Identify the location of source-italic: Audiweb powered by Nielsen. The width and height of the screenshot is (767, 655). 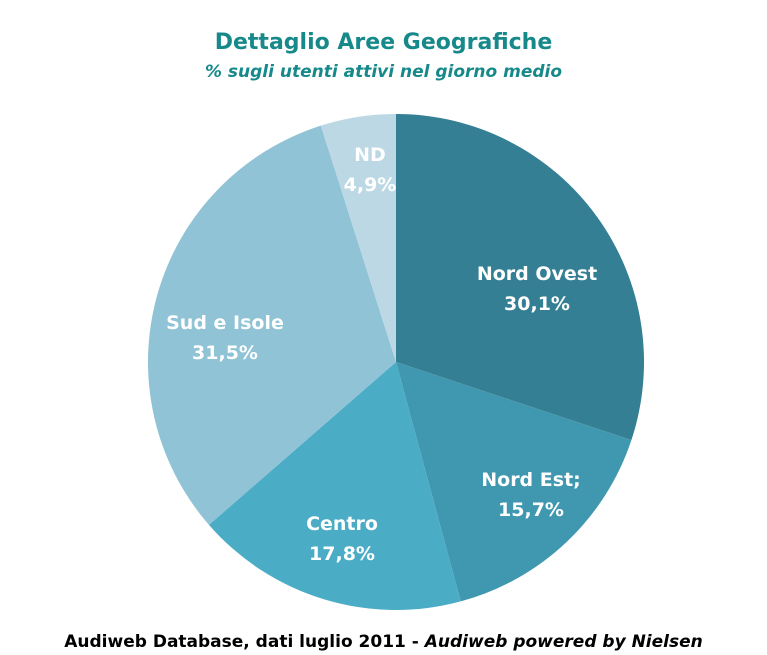
(563, 642).